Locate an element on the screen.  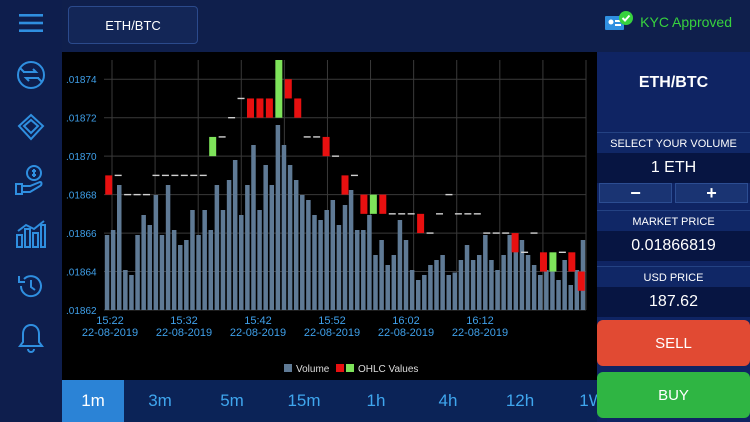
decrease-volume-button: − is located at coordinates (635, 193).